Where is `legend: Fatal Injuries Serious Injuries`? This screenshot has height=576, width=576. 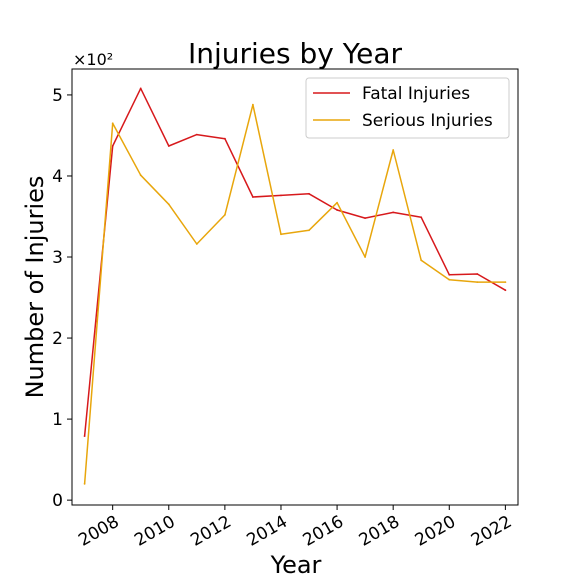 legend: Fatal Injuries Serious Injuries is located at coordinates (407, 108).